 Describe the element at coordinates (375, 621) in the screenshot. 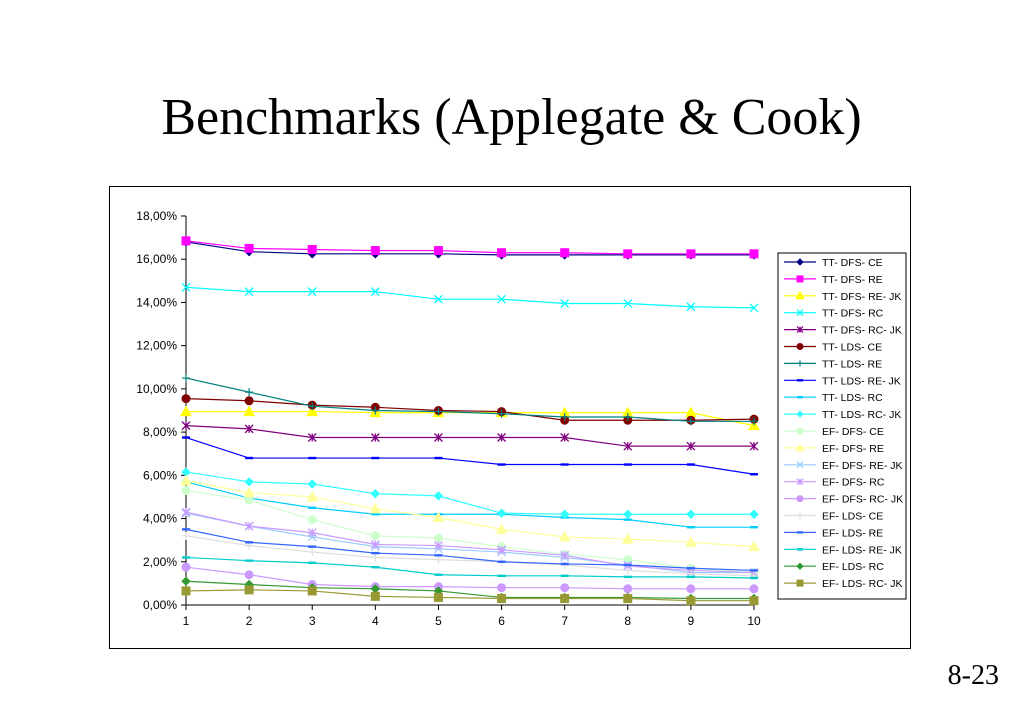

I see `x-tick-label: 4` at that location.